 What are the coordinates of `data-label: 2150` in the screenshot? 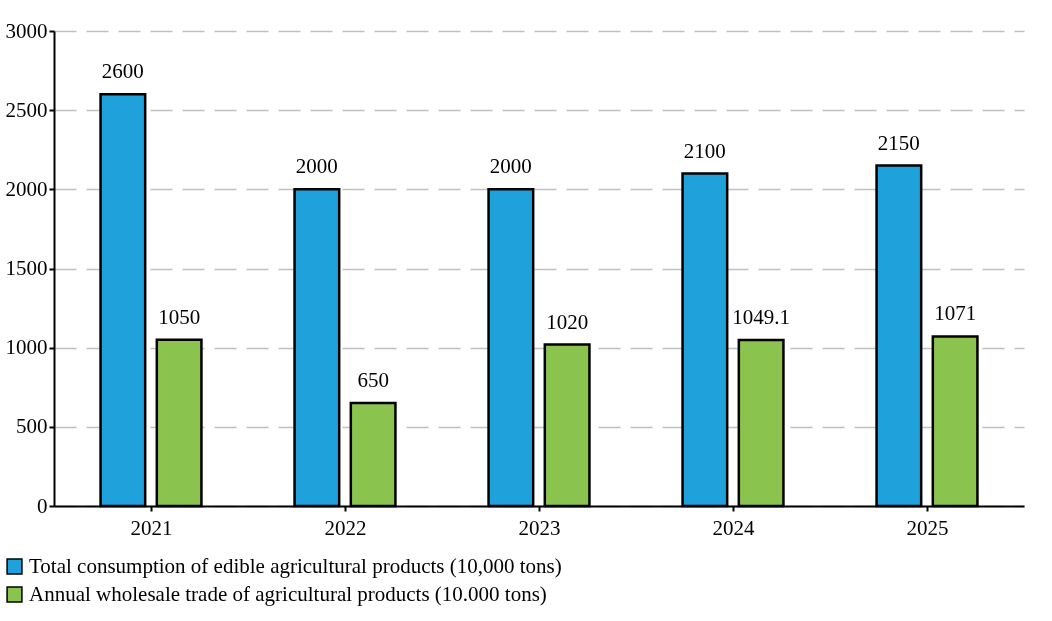 It's located at (898, 142).